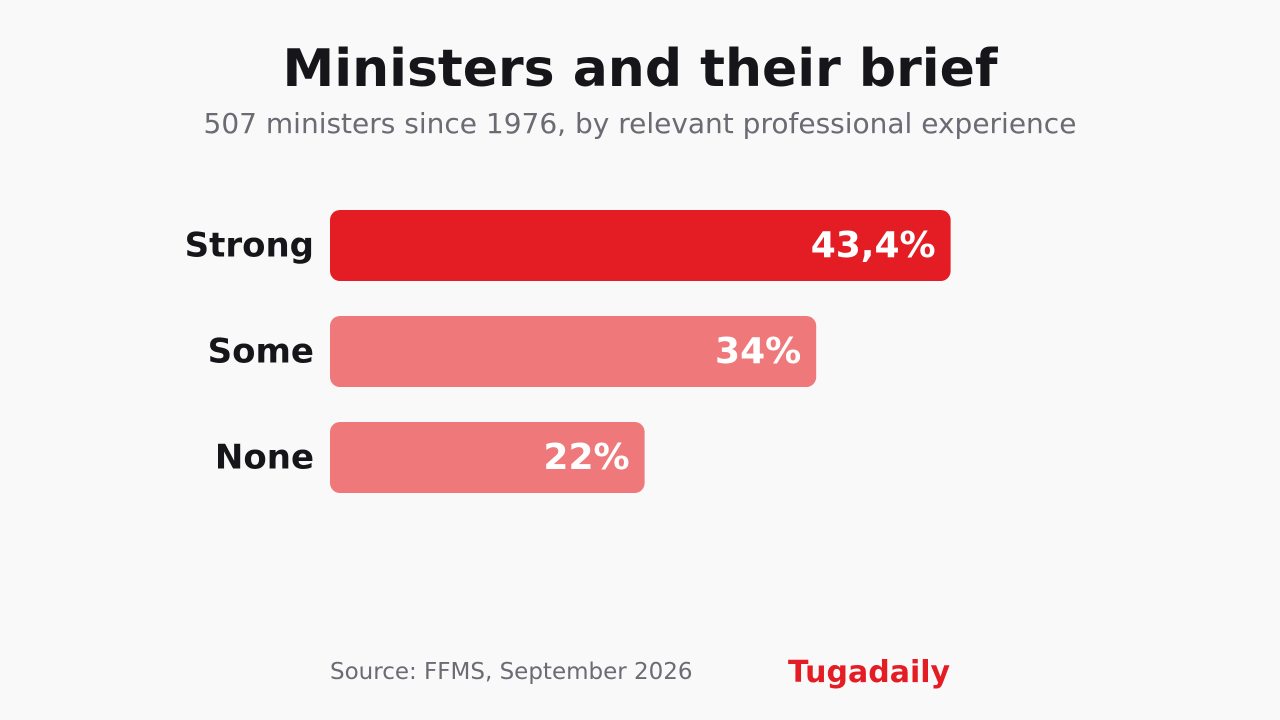 The width and height of the screenshot is (1280, 720). Describe the element at coordinates (869, 672) in the screenshot. I see `brand-logo: Tugadaily` at that location.